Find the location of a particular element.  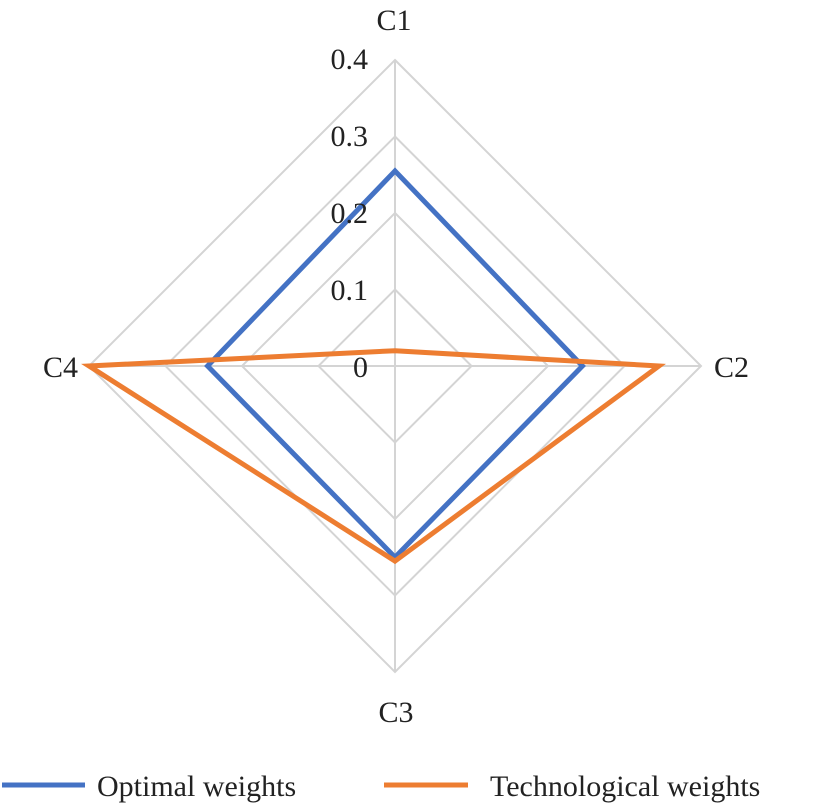

radial-ticks: 0 0.1 0.2 0.3 0.4 is located at coordinates (350, 213).